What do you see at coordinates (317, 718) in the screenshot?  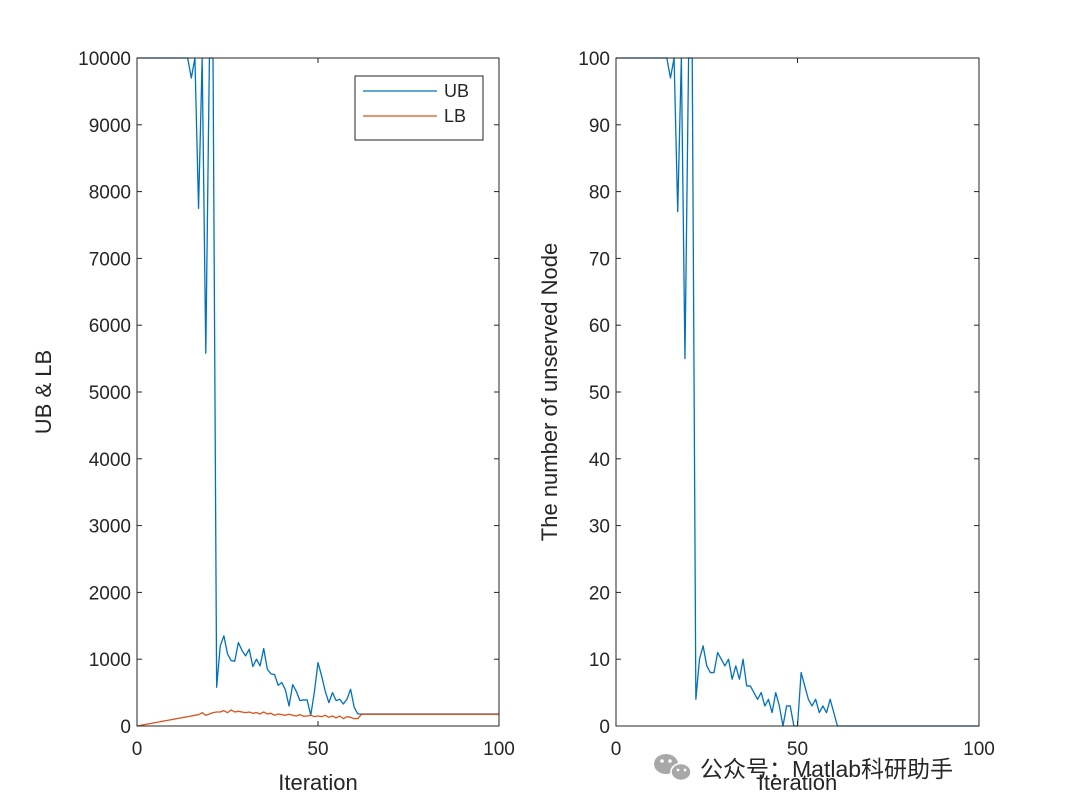 I see `series-line-lb` at bounding box center [317, 718].